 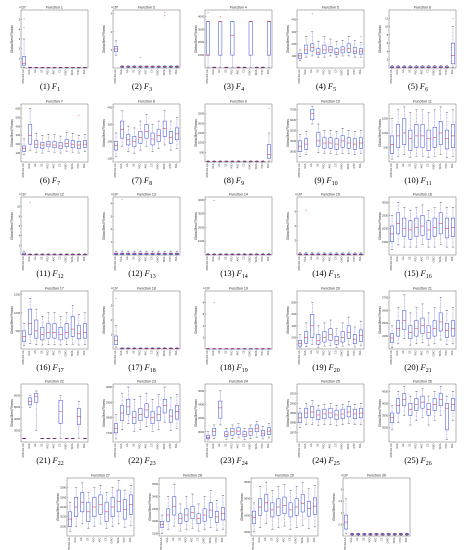 What do you see at coordinates (201, 143) in the screenshot?
I see `y-tick-label: 1000` at bounding box center [201, 143].